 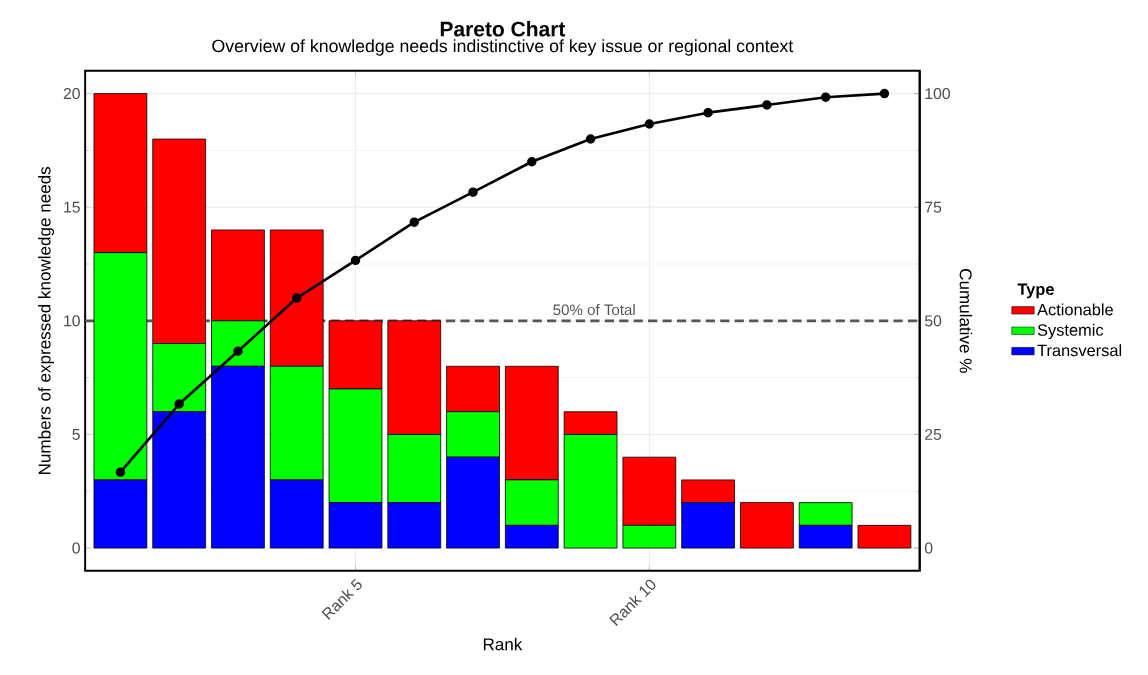 I want to click on y2-axis-title: Cumulative %, so click(x=966, y=321).